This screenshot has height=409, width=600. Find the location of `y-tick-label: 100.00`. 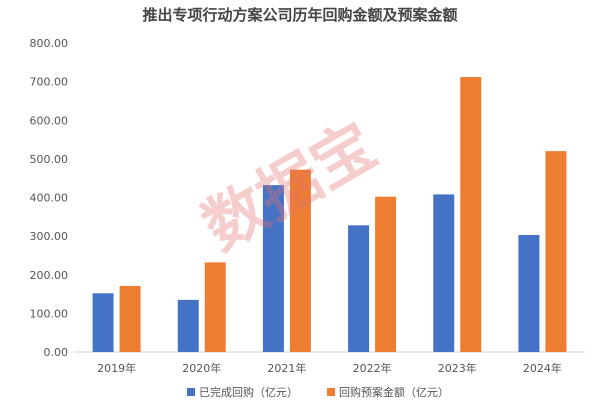

y-tick-label: 100.00 is located at coordinates (49, 313).